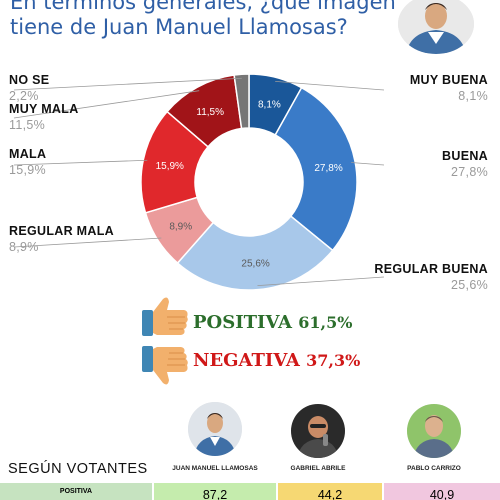  Describe the element at coordinates (368, 164) in the screenshot. I see `leader-line-buena` at that location.